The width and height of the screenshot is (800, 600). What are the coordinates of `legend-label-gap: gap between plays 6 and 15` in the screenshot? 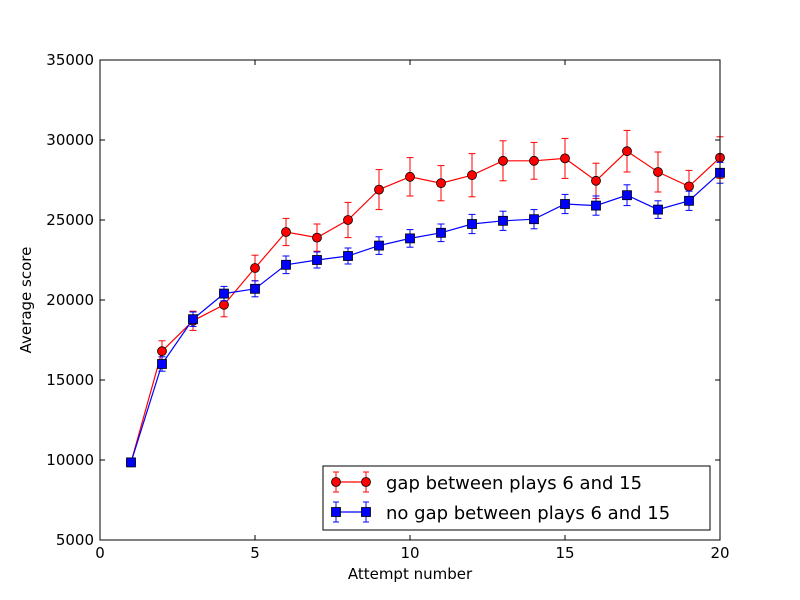 It's located at (514, 483).